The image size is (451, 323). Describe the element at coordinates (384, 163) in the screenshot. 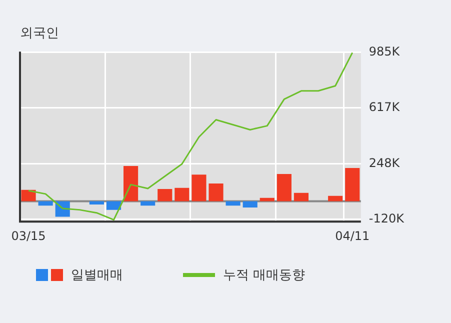

I see `y-tick-label: 248K` at that location.